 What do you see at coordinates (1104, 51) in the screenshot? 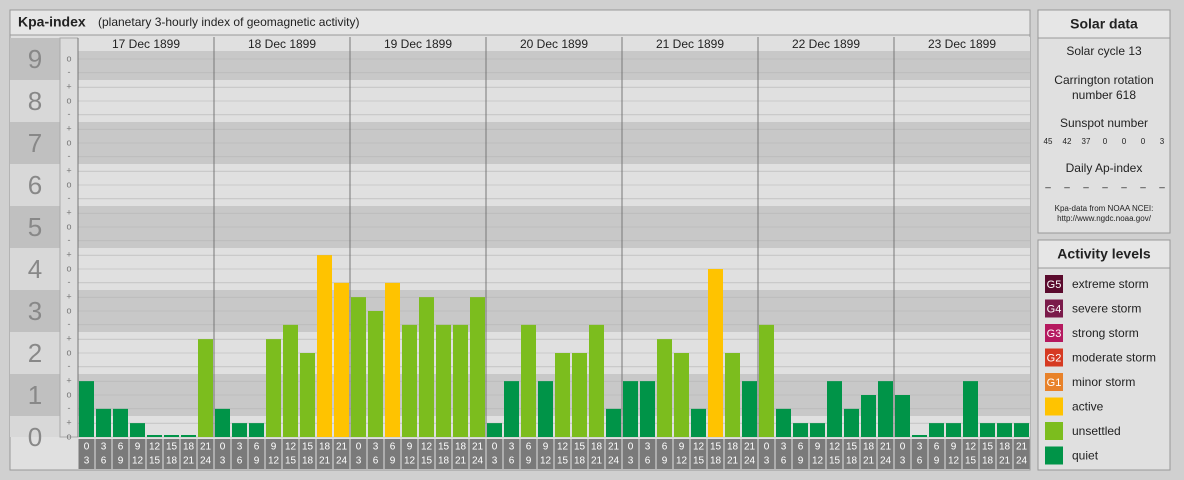
I see `solar-cycle: Solar cycle 13` at bounding box center [1104, 51].